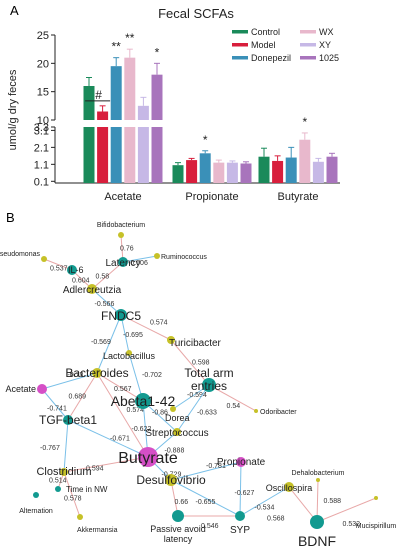 This screenshot has width=402, height=550. I want to click on edge-weight-label: -0.888, so click(175, 451).